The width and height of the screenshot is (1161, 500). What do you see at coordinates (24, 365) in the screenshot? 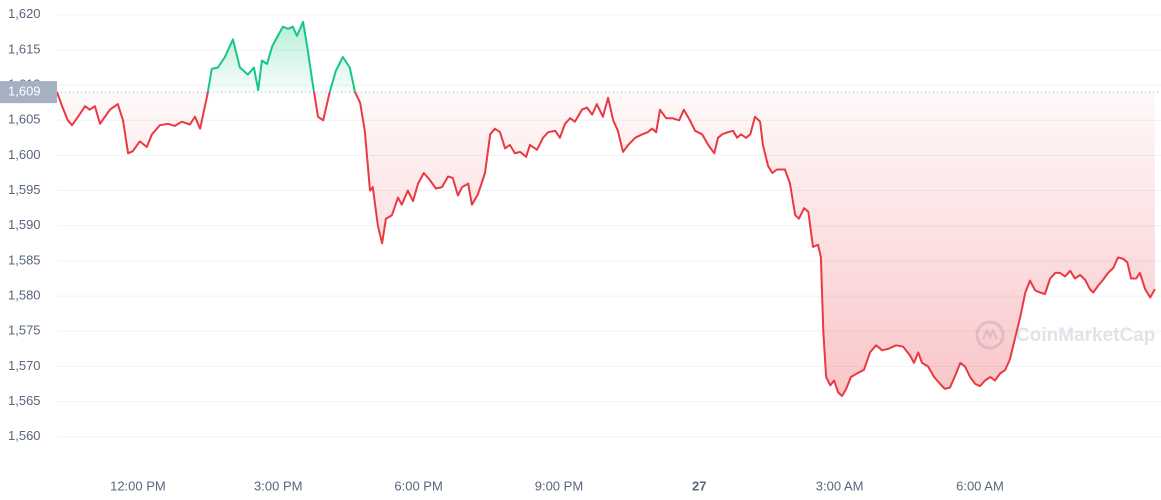
I see `y-tick-label: 1,570` at bounding box center [24, 365].